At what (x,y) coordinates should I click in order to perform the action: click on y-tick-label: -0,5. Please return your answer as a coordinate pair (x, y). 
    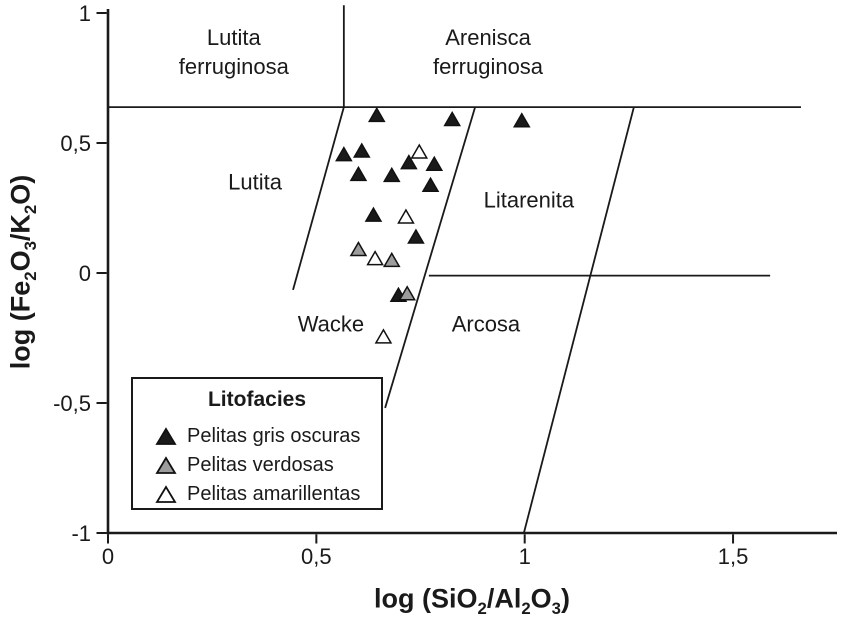
    Looking at the image, I should click on (72, 403).